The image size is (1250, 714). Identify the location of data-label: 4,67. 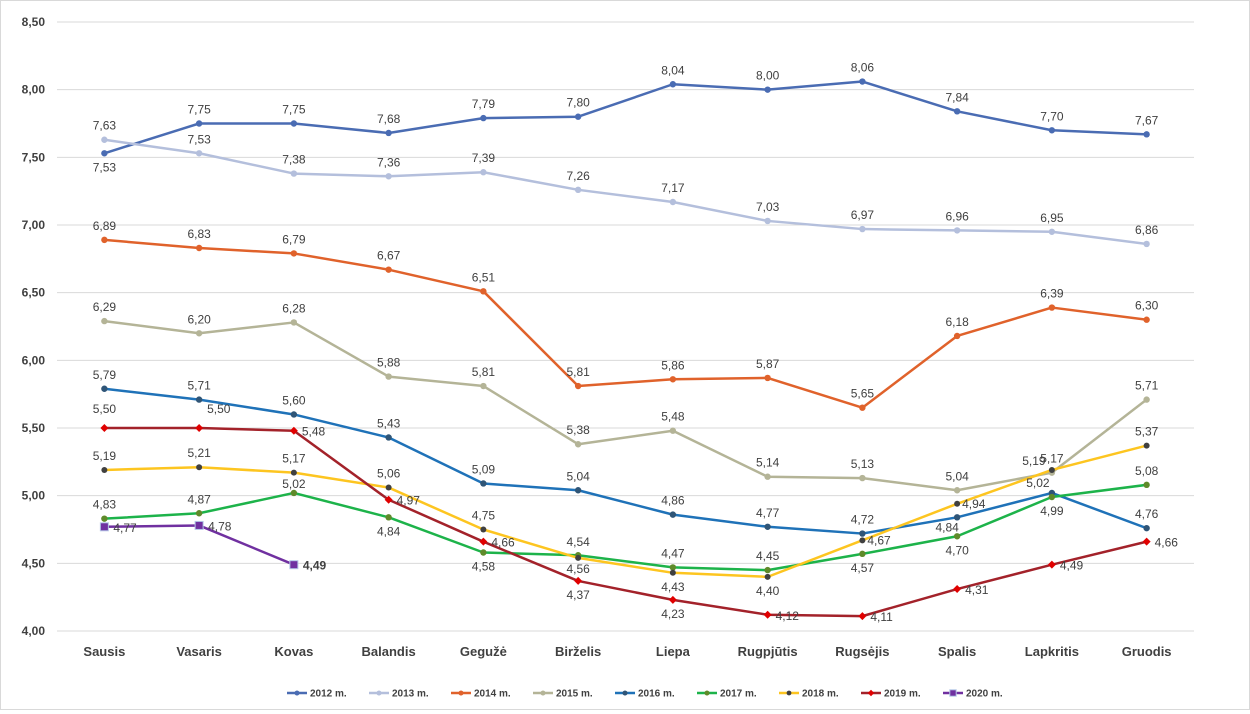
(879, 540).